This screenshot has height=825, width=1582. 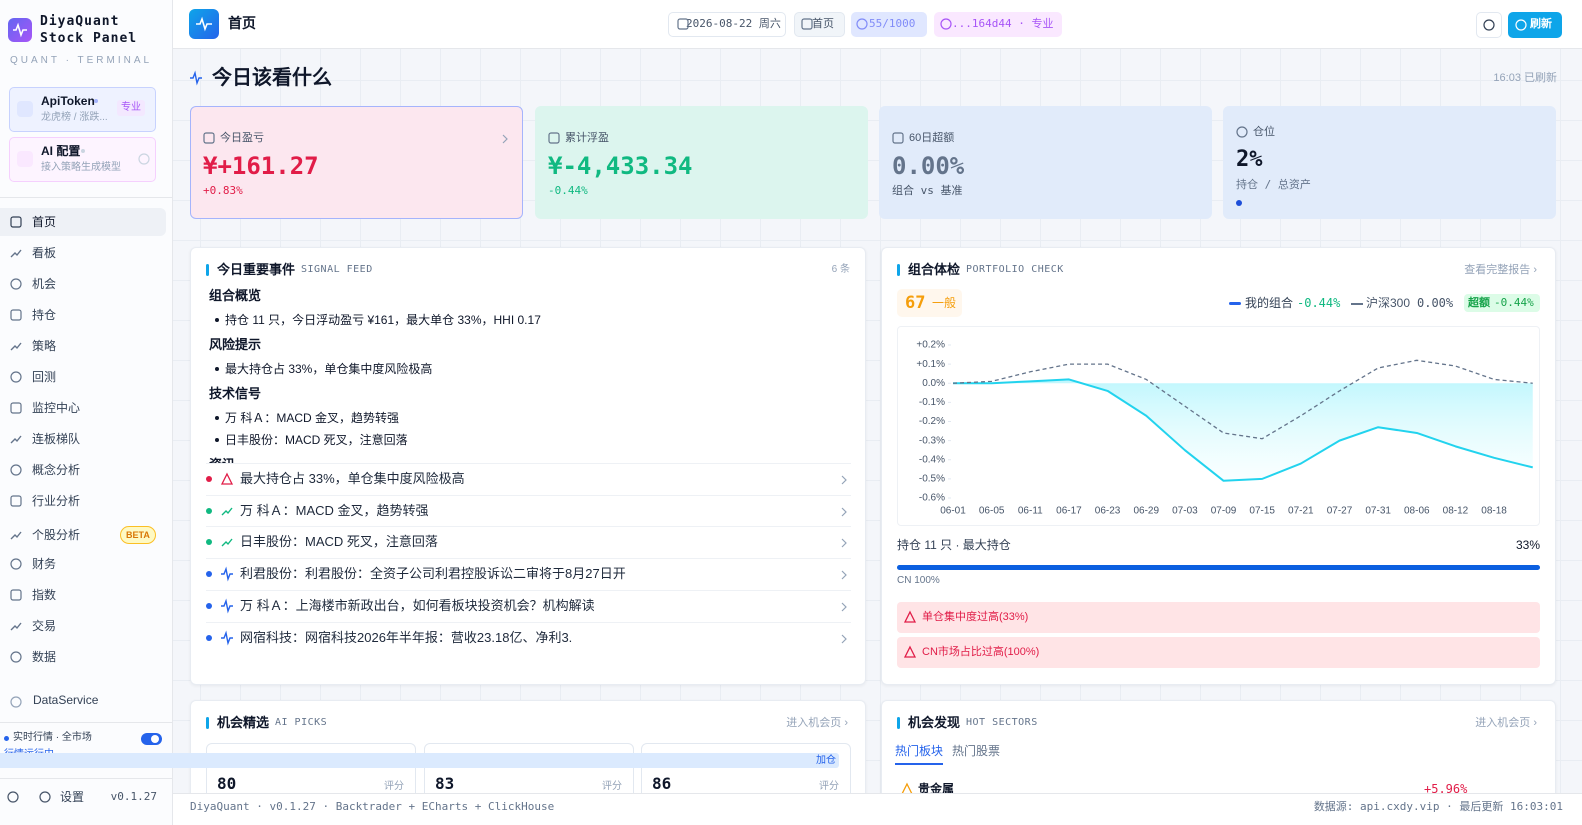 I want to click on refresh-text: 刷新, so click(x=1541, y=24).